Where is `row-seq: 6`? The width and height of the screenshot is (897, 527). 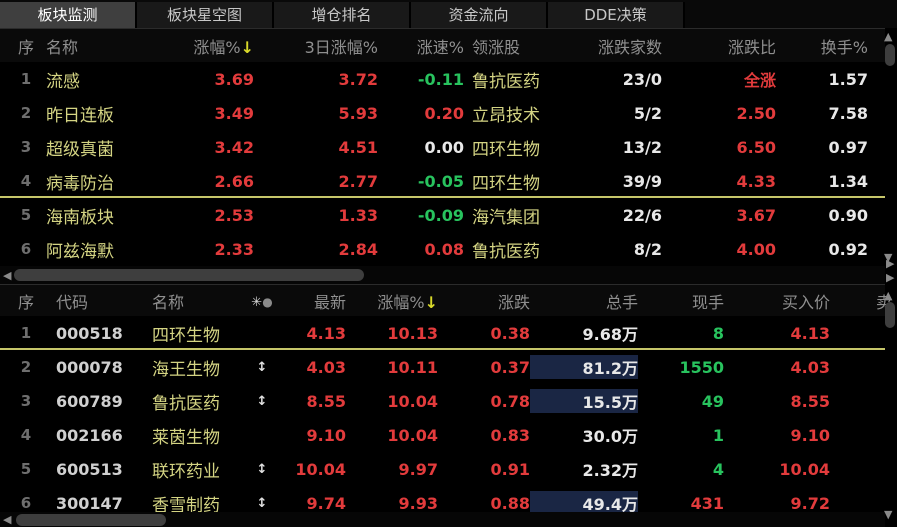
row-seq: 6 is located at coordinates (26, 503).